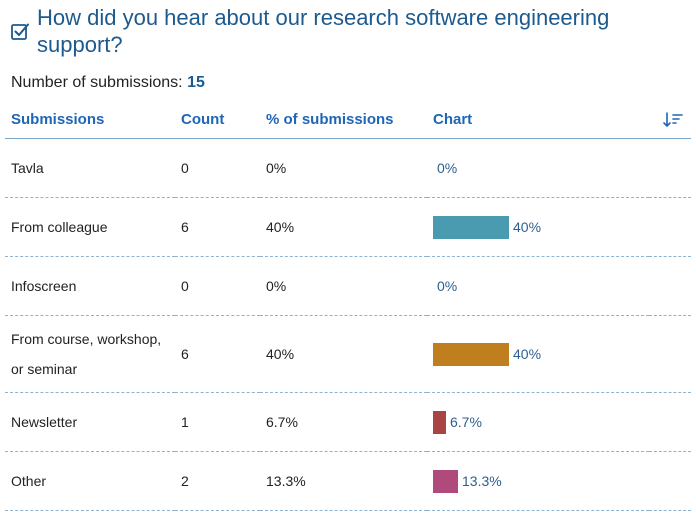 This screenshot has height=518, width=696. I want to click on bar-label: 6.7%, so click(466, 422).